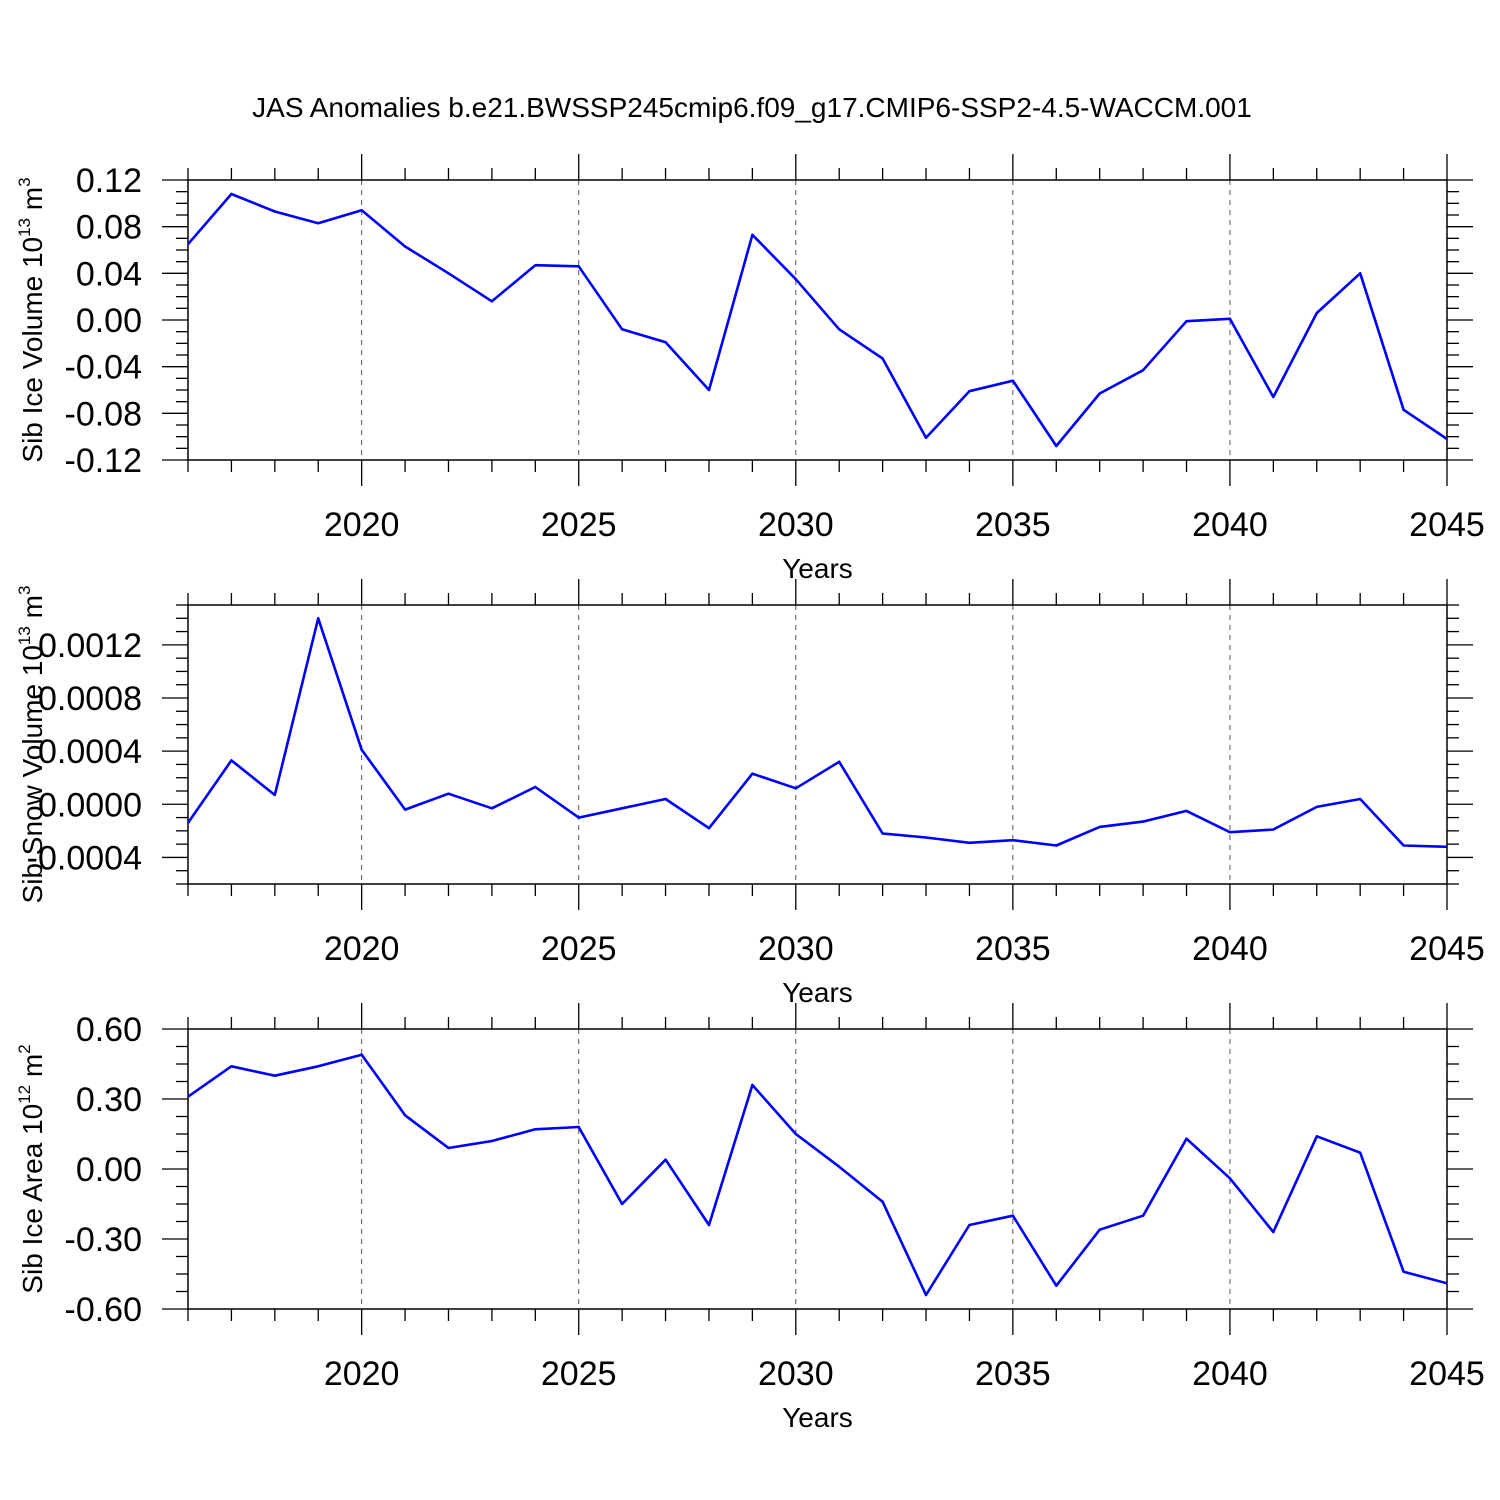  What do you see at coordinates (104, 1240) in the screenshot?
I see `y-tick-label: -0.30` at bounding box center [104, 1240].